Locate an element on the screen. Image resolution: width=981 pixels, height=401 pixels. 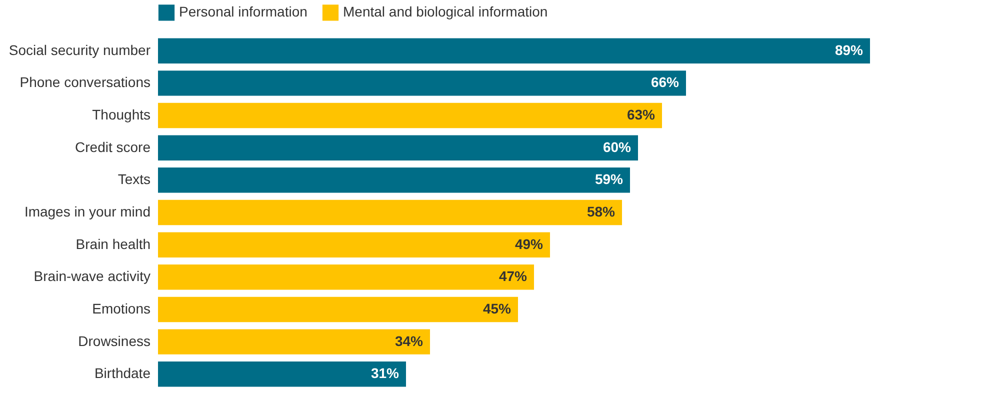
data-label: 47% is located at coordinates (513, 276).